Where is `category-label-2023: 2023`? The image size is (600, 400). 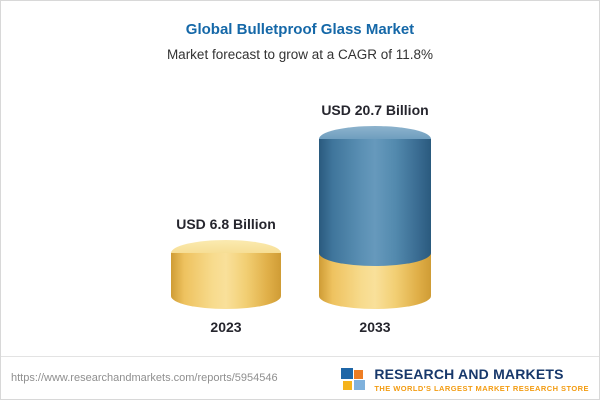
category-label-2023: 2023 is located at coordinates (226, 327).